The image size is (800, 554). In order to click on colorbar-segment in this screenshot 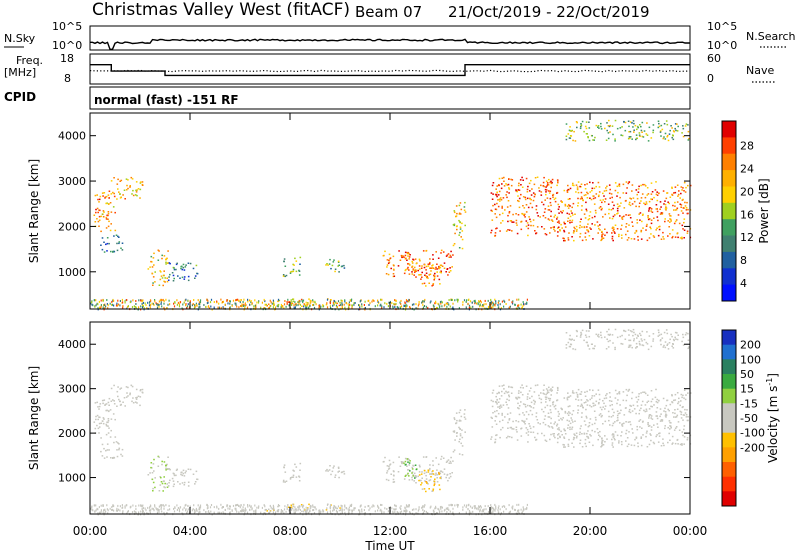, I will do `click(729, 129)`.